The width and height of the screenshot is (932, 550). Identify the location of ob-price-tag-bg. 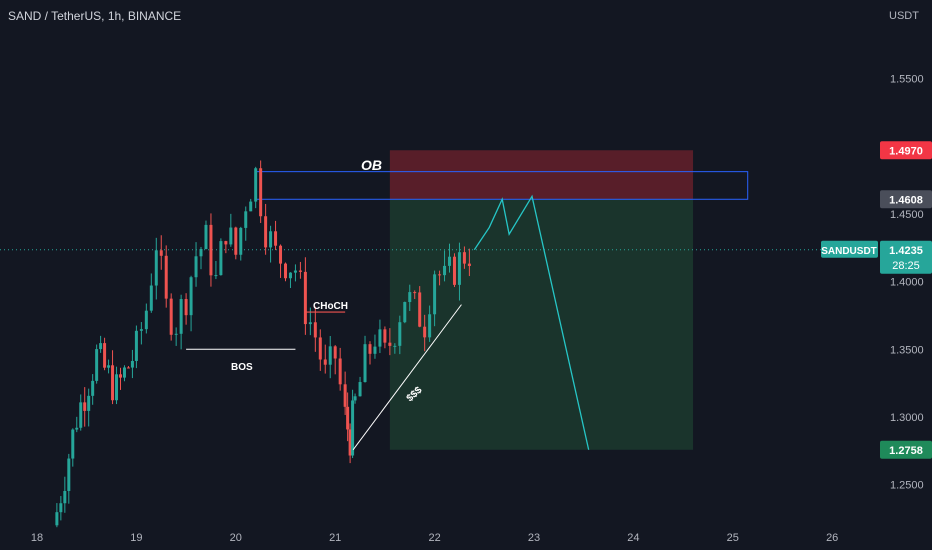
(906, 199).